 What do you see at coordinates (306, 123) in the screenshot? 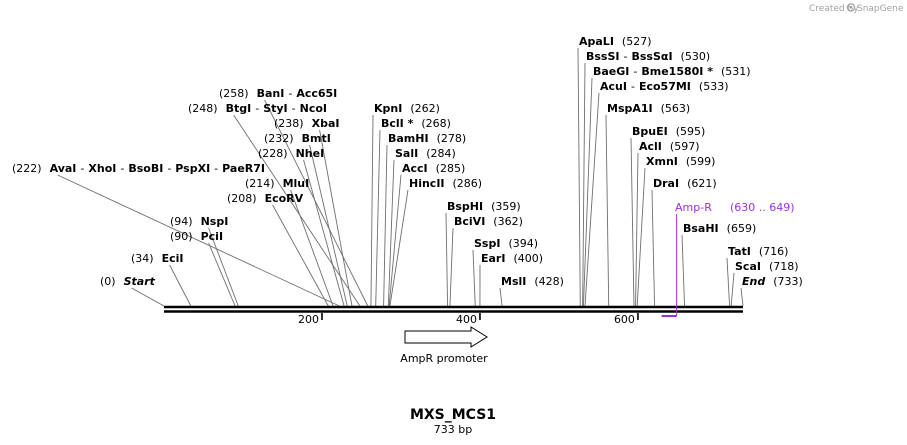
I see `site-xbai: (238) XbaI` at bounding box center [306, 123].